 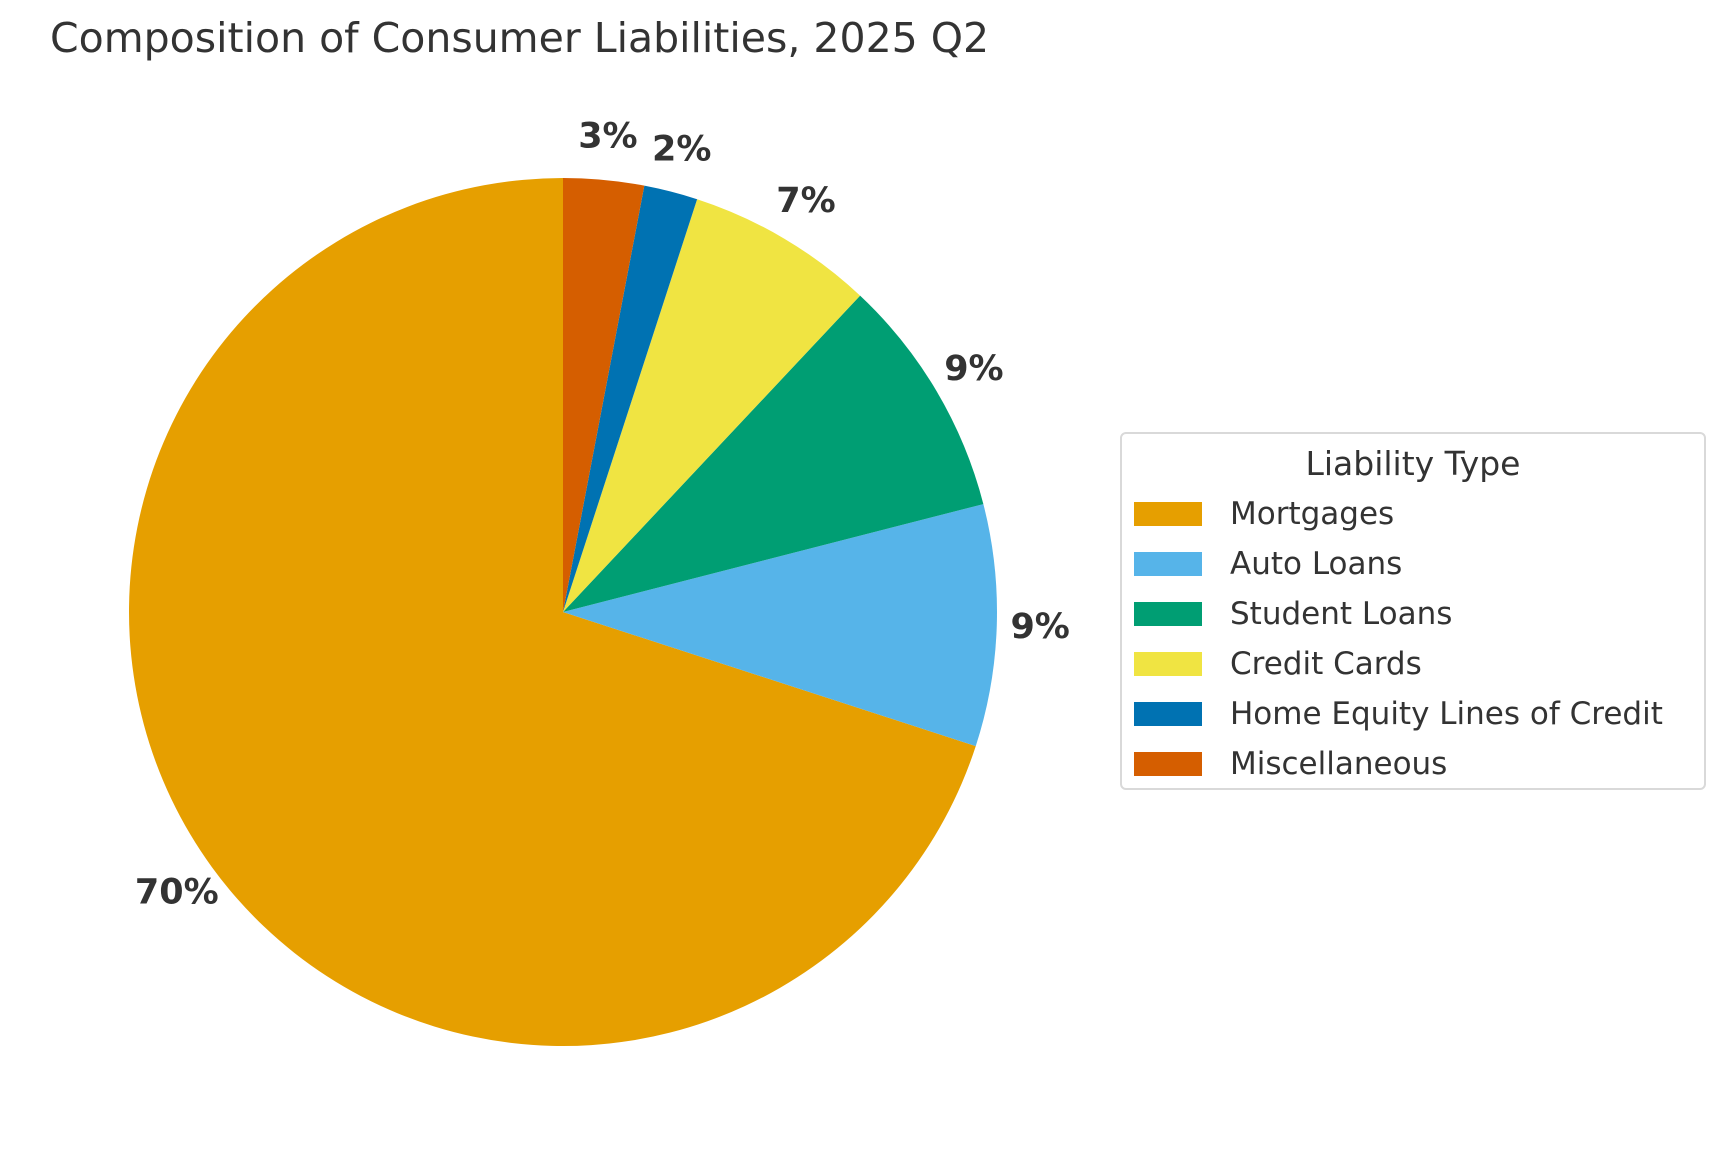 What do you see at coordinates (1039, 627) in the screenshot?
I see `slice-label-auto-loans: 9%` at bounding box center [1039, 627].